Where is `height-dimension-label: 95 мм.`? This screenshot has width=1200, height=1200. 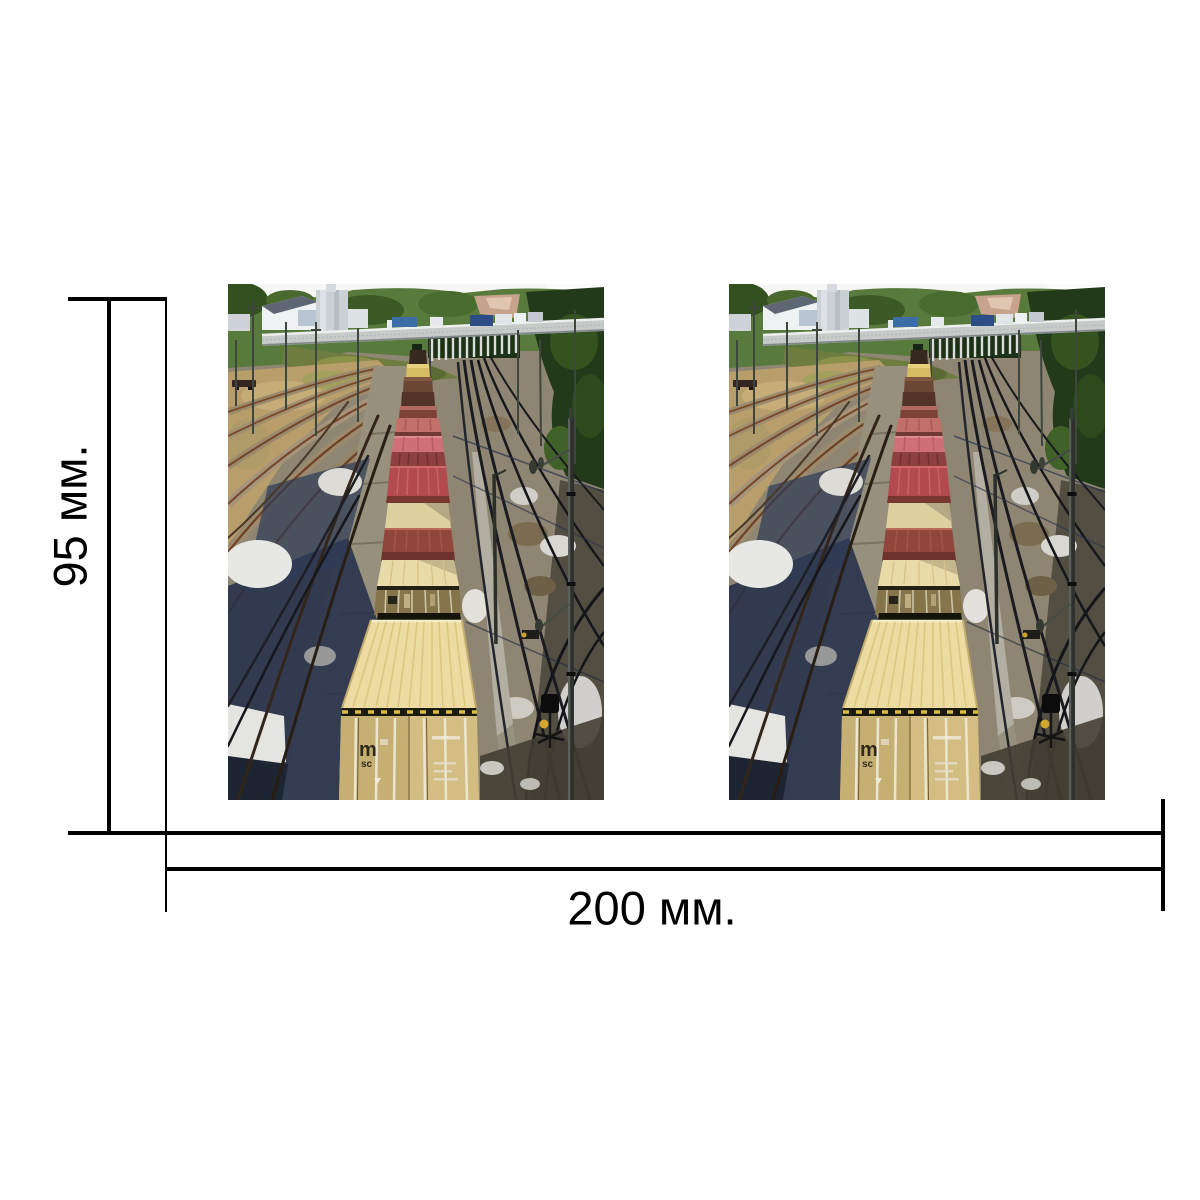 height-dimension-label: 95 мм. is located at coordinates (70, 516).